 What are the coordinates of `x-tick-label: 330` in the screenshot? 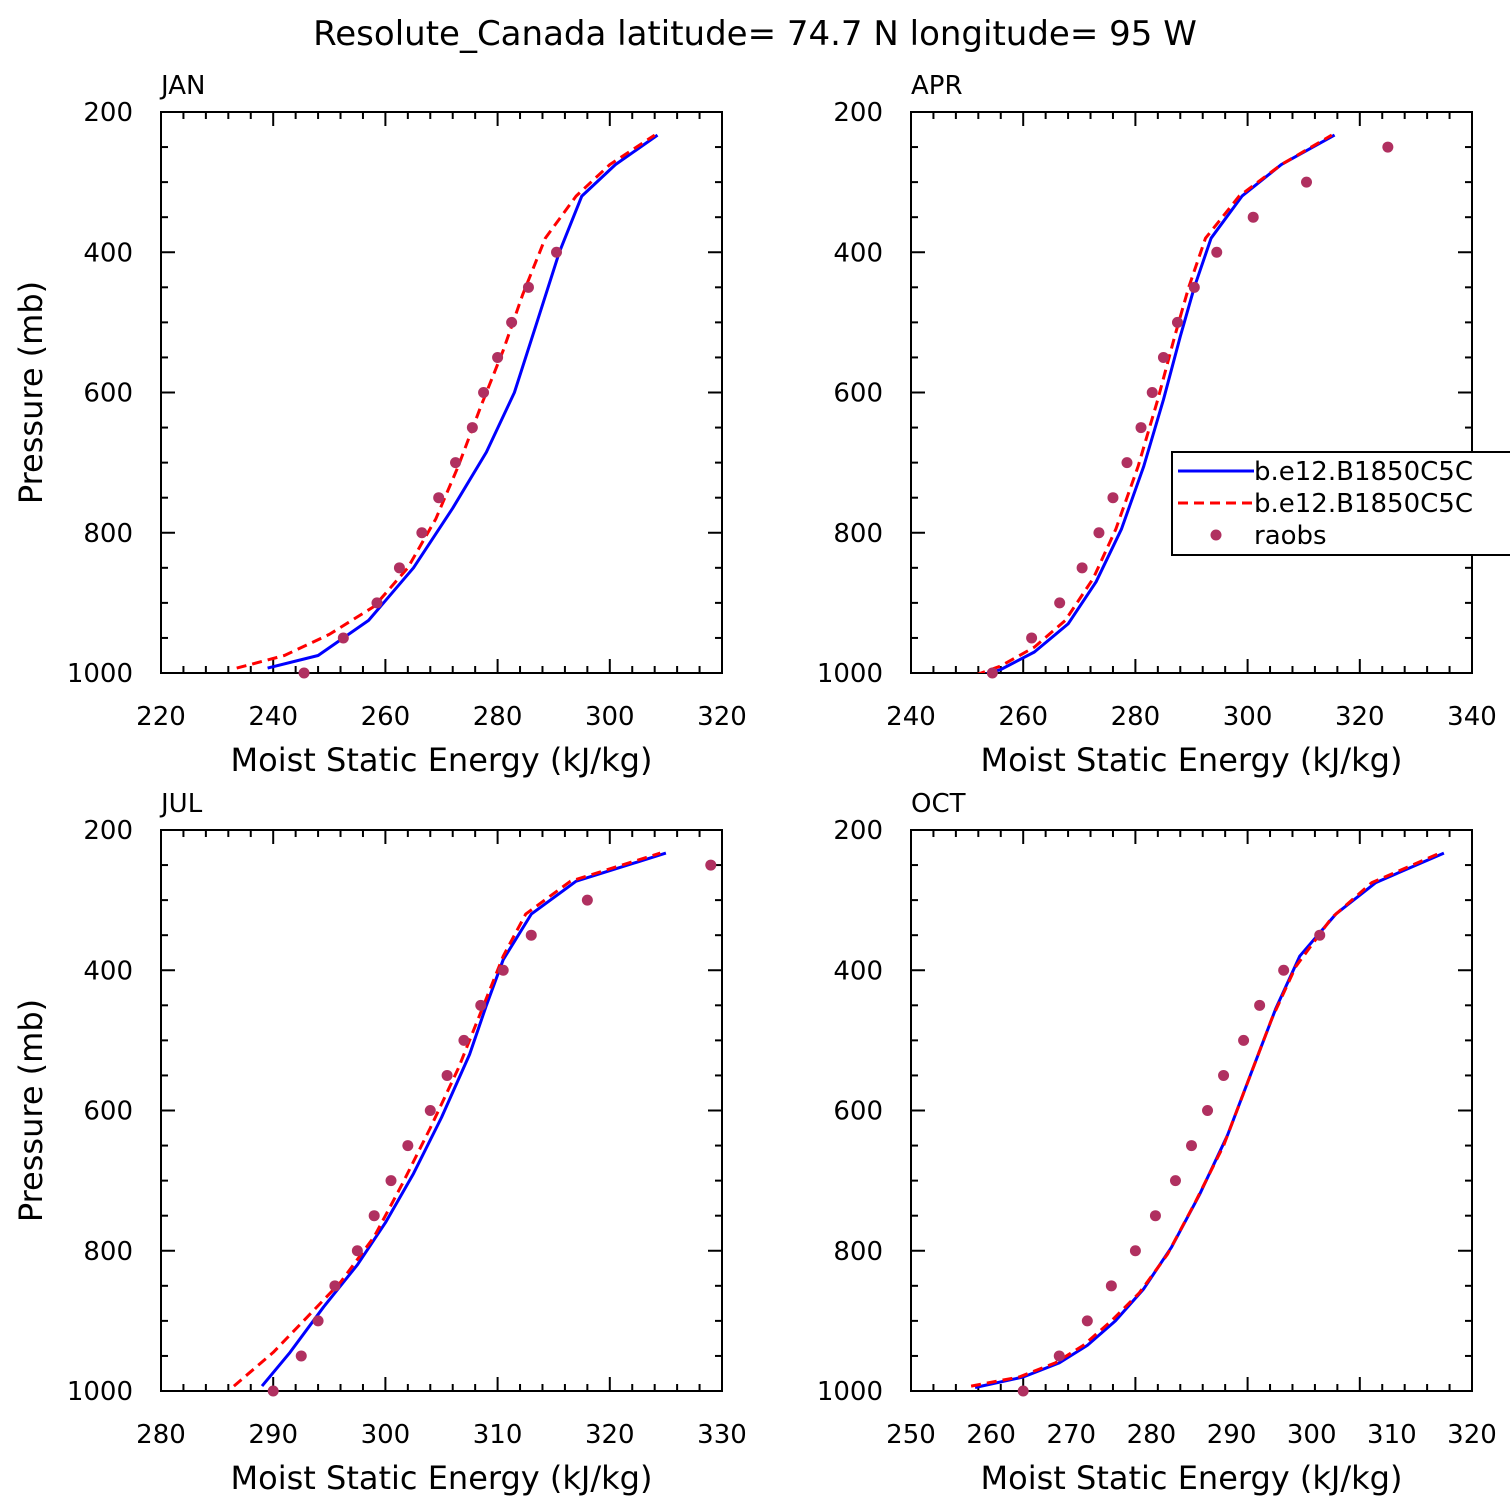 It's located at (722, 1435).